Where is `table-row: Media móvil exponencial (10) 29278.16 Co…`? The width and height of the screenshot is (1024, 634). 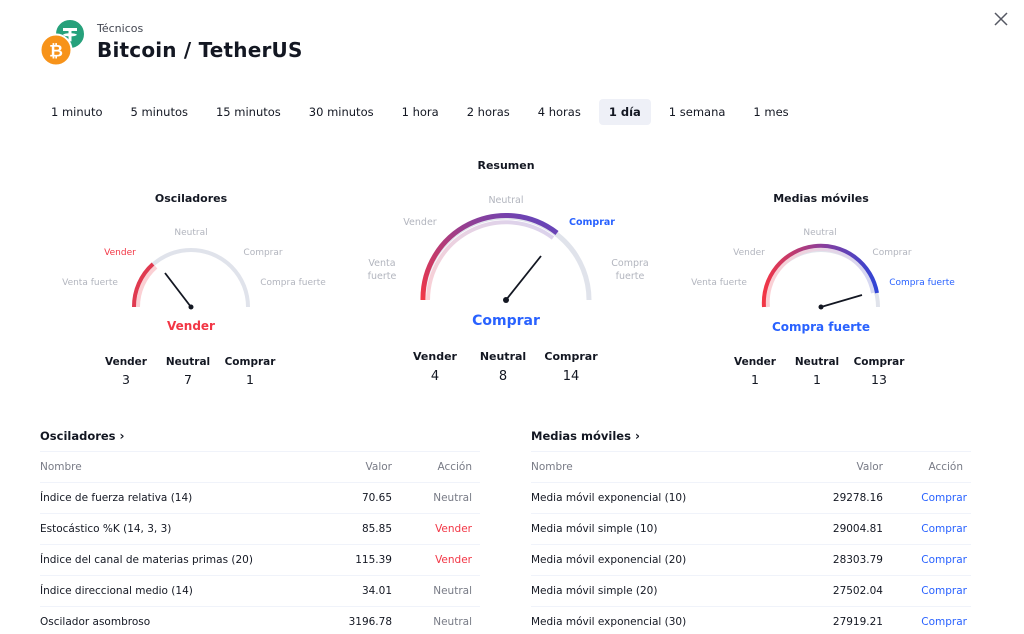
table-row: Media móvil exponencial (10) 29278.16 Co… is located at coordinates (751, 498).